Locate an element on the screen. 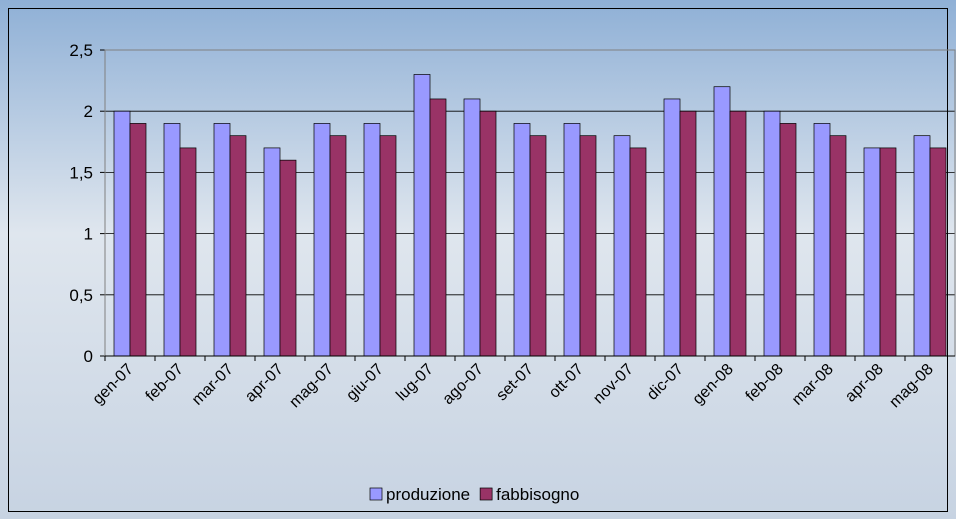 This screenshot has width=956, height=524. legend-label: produzione is located at coordinates (428, 494).